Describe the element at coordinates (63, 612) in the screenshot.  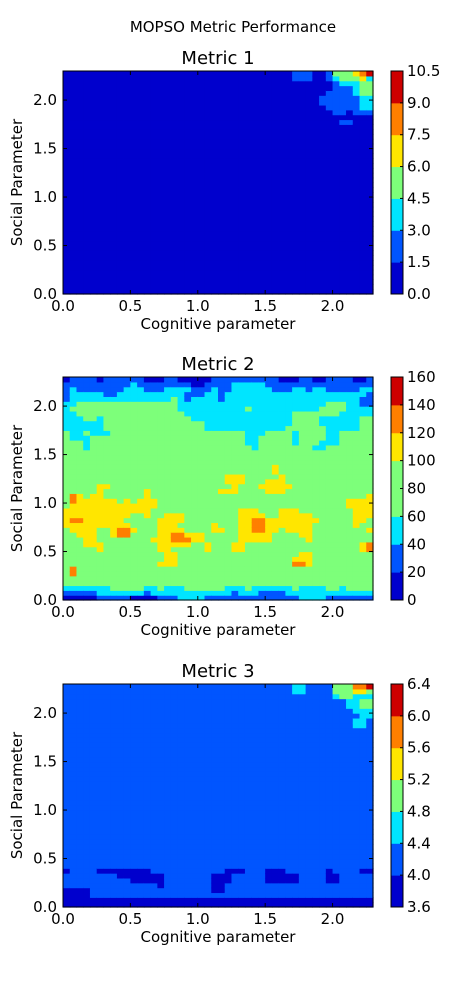
I see `x-tick-label: 0.0` at that location.